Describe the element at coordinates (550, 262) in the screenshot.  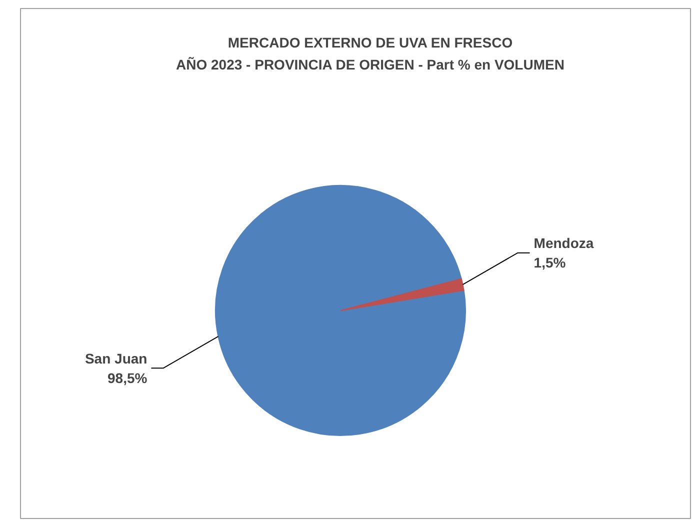
I see `data-label: 1,5%` at that location.